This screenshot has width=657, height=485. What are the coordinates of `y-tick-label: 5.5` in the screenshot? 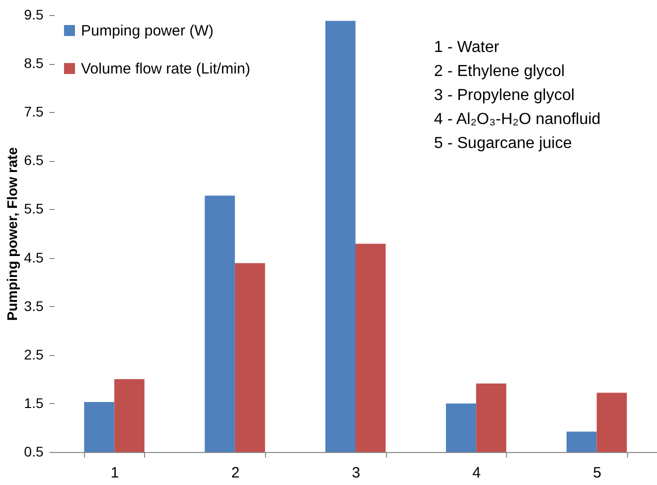 It's located at (34, 208).